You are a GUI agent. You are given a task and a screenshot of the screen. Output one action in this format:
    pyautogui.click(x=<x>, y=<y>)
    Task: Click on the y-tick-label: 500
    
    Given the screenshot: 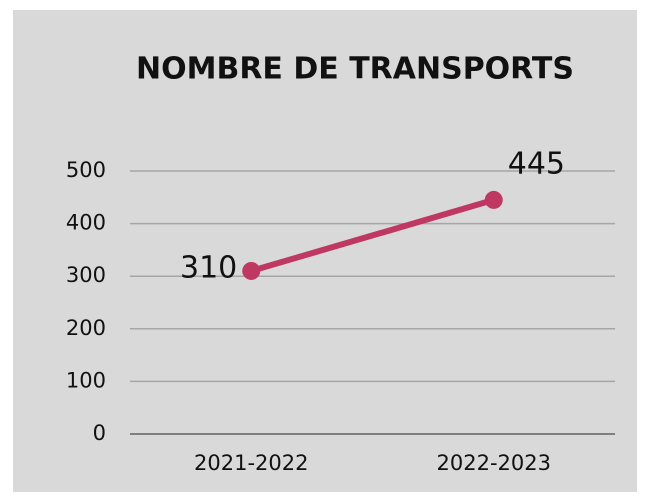 What is the action you would take?
    pyautogui.click(x=86, y=170)
    